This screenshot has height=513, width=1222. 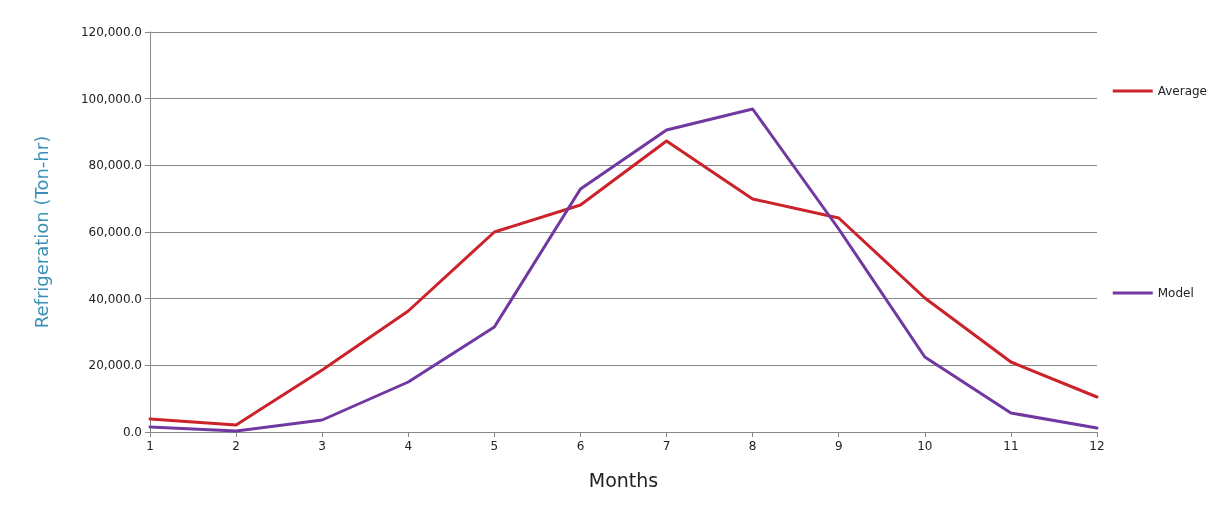 What do you see at coordinates (1182, 91) in the screenshot?
I see `legend-label: Average` at bounding box center [1182, 91].